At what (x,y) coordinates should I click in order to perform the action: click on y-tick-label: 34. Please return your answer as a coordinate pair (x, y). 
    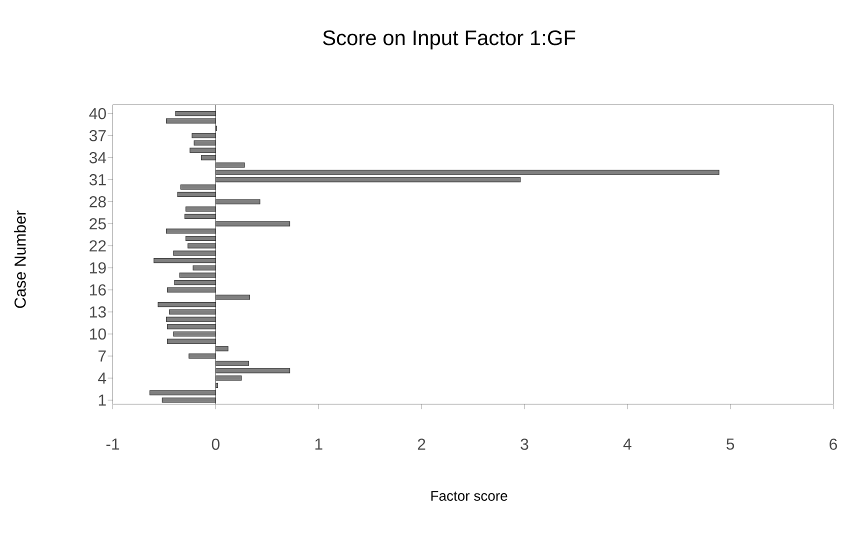
    Looking at the image, I should click on (97, 158).